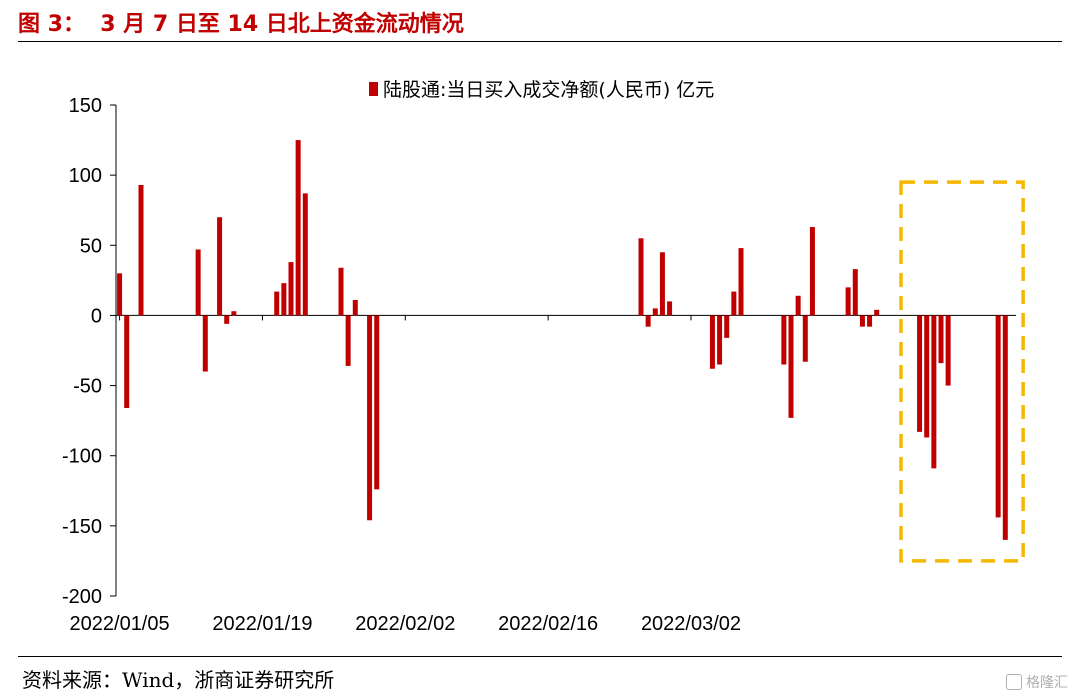  I want to click on y-tick-label: 150, so click(85, 106).